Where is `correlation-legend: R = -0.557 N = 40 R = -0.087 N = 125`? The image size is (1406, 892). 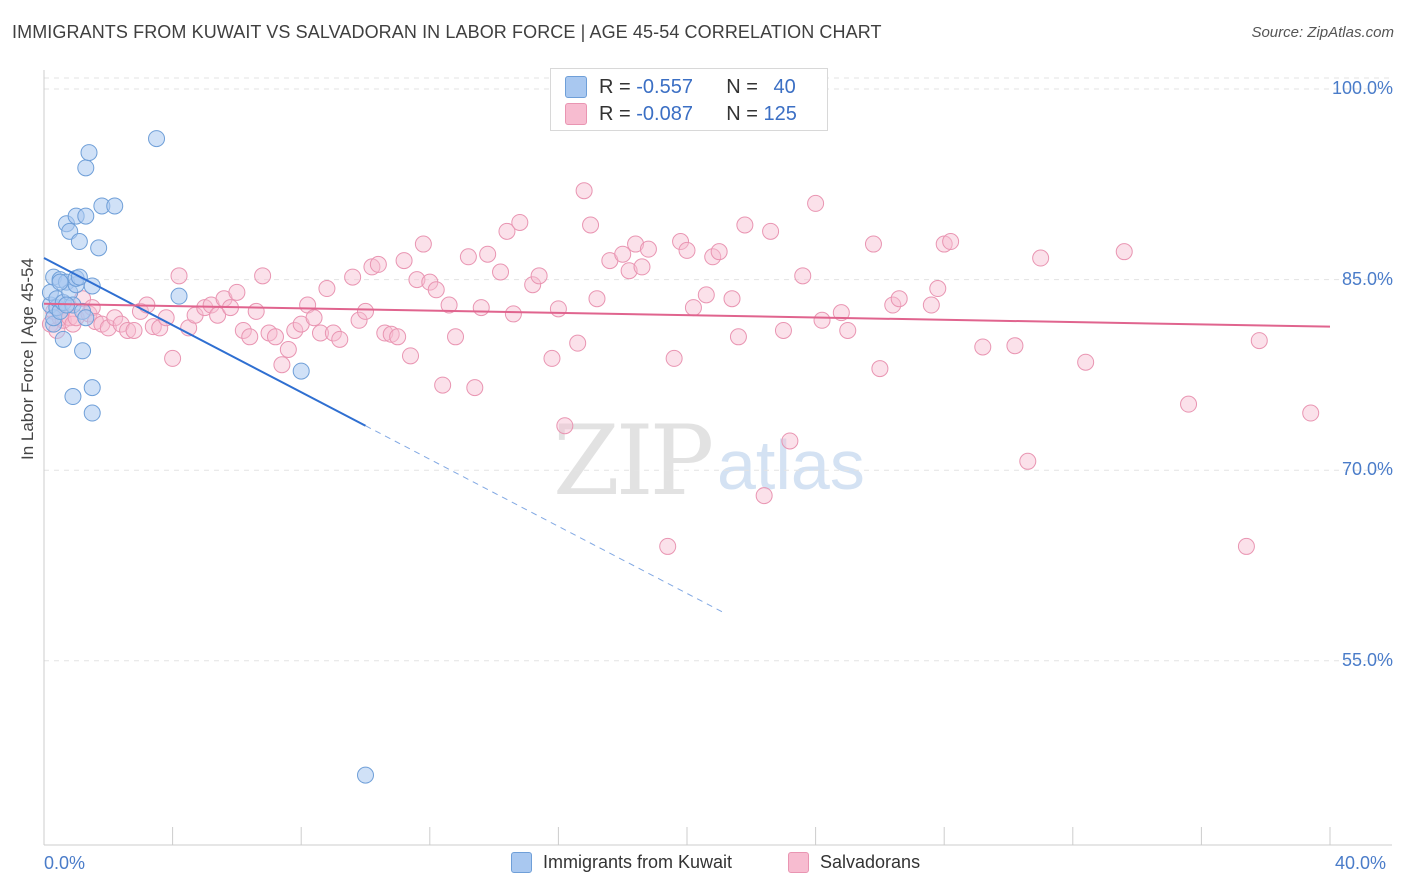 correlation-legend: R = -0.557 N = 40 R = -0.087 N = 125 is located at coordinates (689, 99).